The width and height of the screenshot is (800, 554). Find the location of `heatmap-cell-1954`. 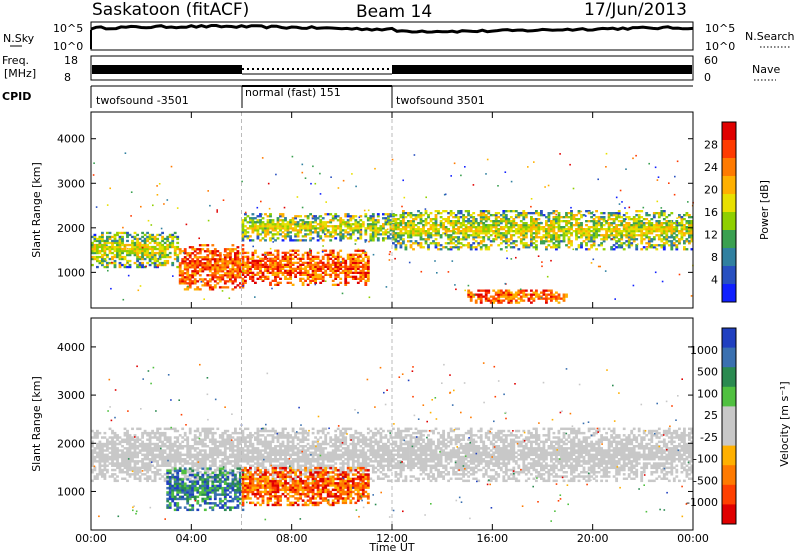

heatmap-cell-1954 is located at coordinates (418, 217).